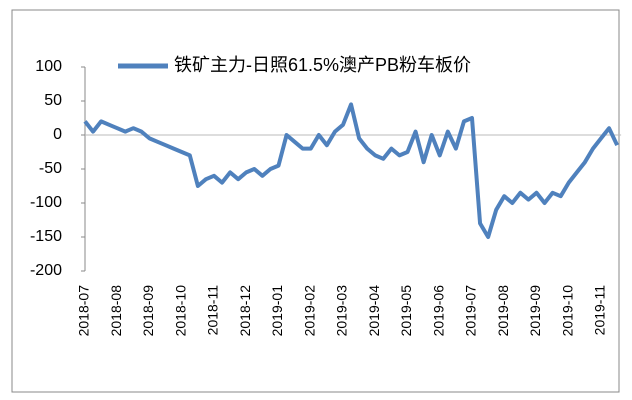 The image size is (632, 400). Describe the element at coordinates (57, 134) in the screenshot. I see `y-tick-label: 0` at that location.